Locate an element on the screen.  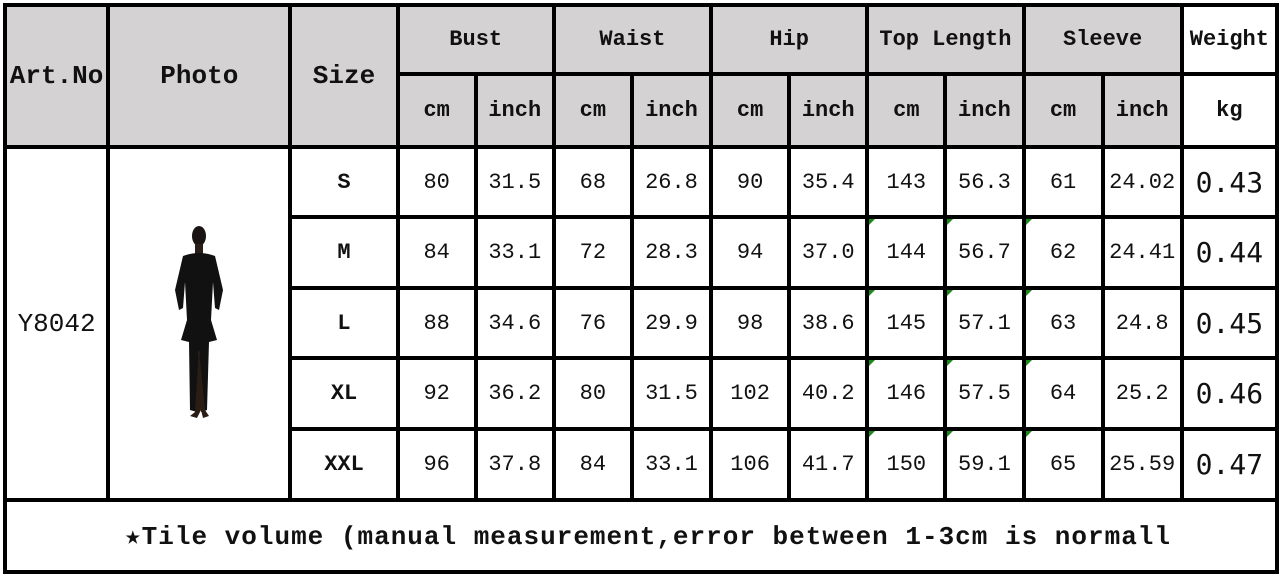
sleeve-inch-unit: inch is located at coordinates (1142, 110).